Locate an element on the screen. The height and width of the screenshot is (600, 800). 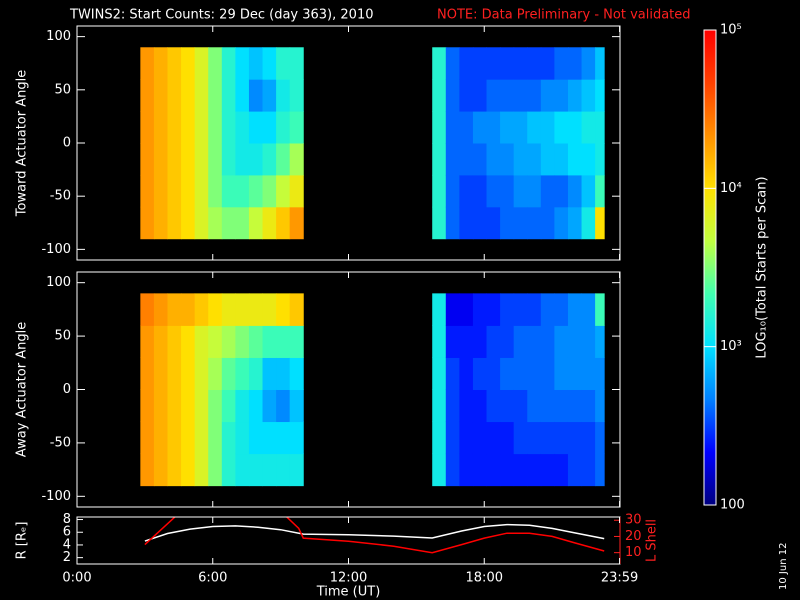
y2-tick-label: 20 is located at coordinates (633, 536).